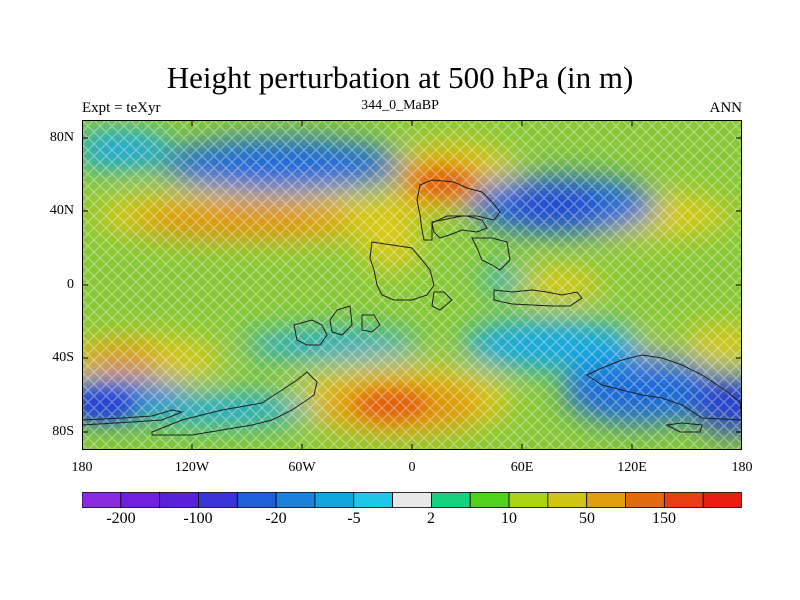 This screenshot has width=800, height=600. I want to click on colorbar-label: 50, so click(587, 518).